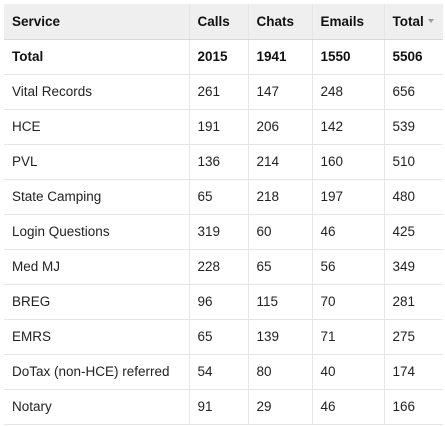  Describe the element at coordinates (408, 21) in the screenshot. I see `column-header-label: Total` at that location.